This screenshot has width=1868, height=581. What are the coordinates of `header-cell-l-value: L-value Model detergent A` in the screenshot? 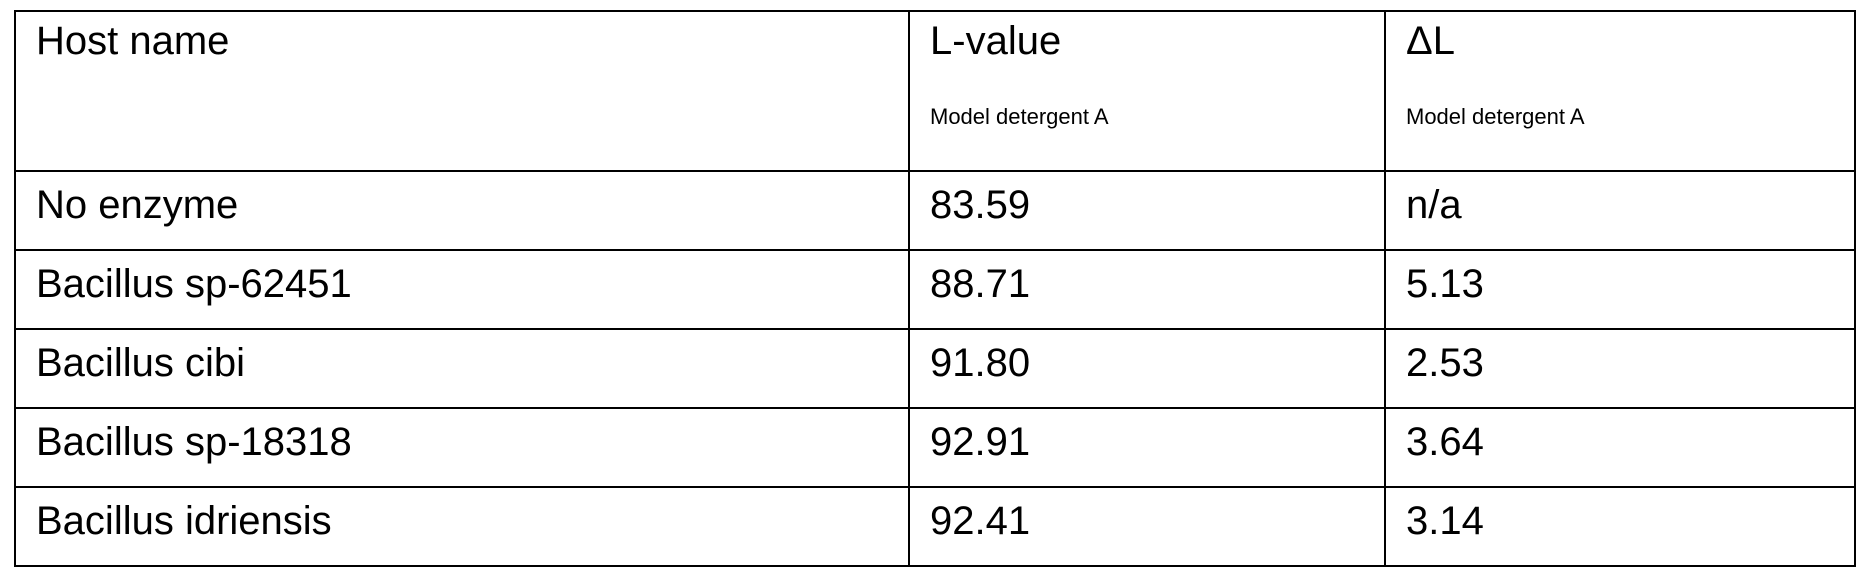 It's located at (1147, 91).